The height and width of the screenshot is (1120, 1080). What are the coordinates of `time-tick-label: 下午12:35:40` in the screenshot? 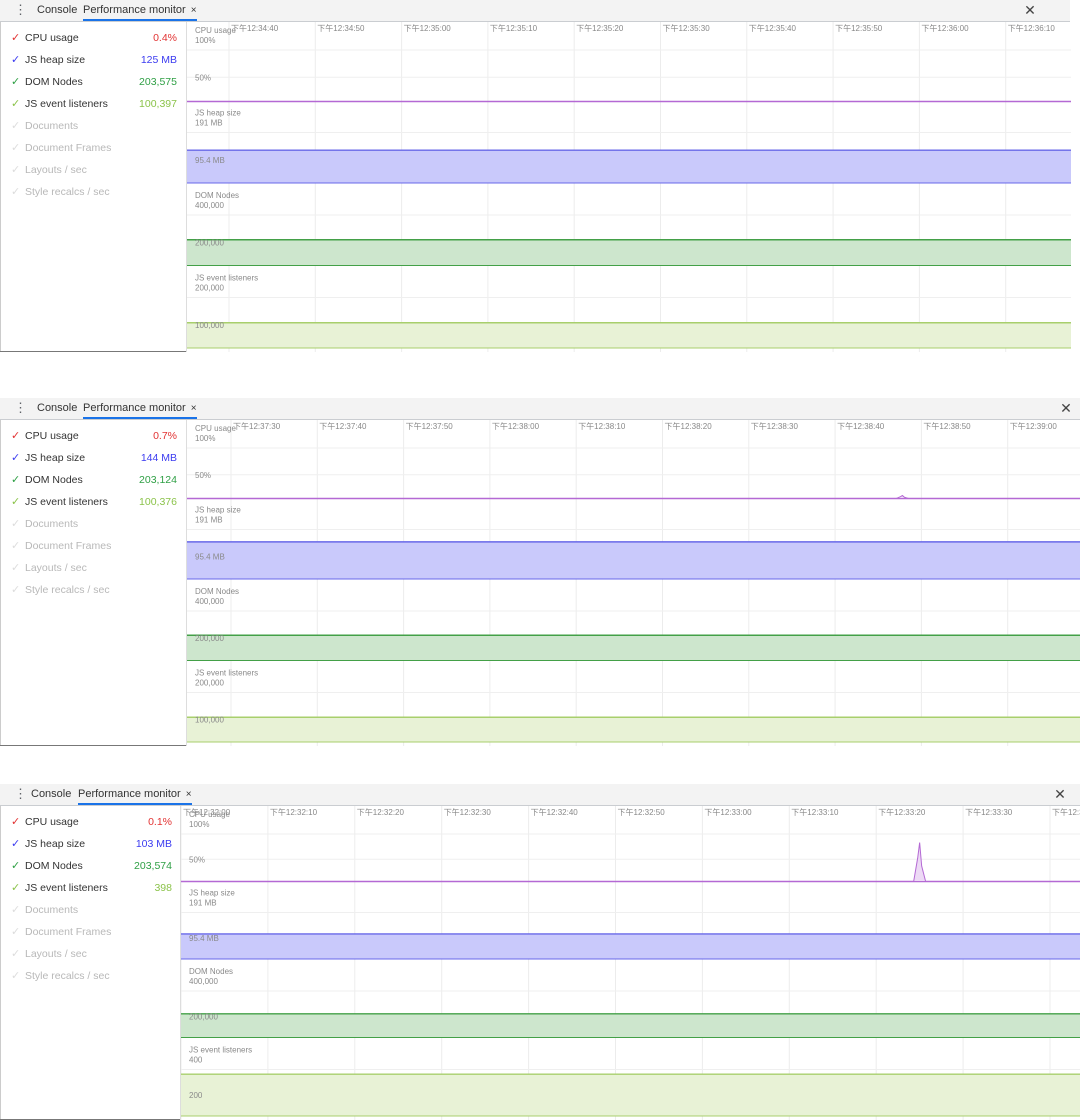 It's located at (773, 28).